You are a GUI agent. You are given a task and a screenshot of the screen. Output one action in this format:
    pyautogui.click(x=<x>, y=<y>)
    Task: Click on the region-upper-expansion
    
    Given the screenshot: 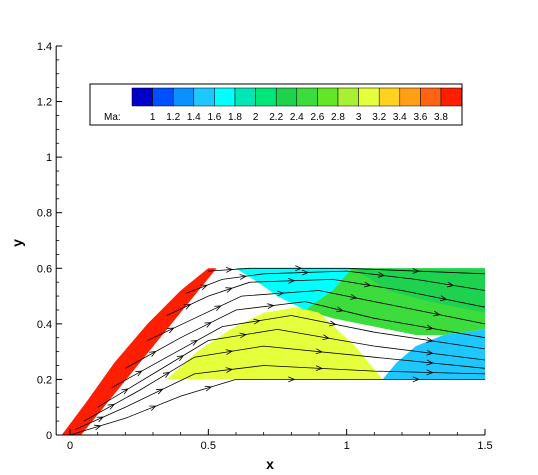 What is the action you would take?
    pyautogui.click(x=294, y=289)
    